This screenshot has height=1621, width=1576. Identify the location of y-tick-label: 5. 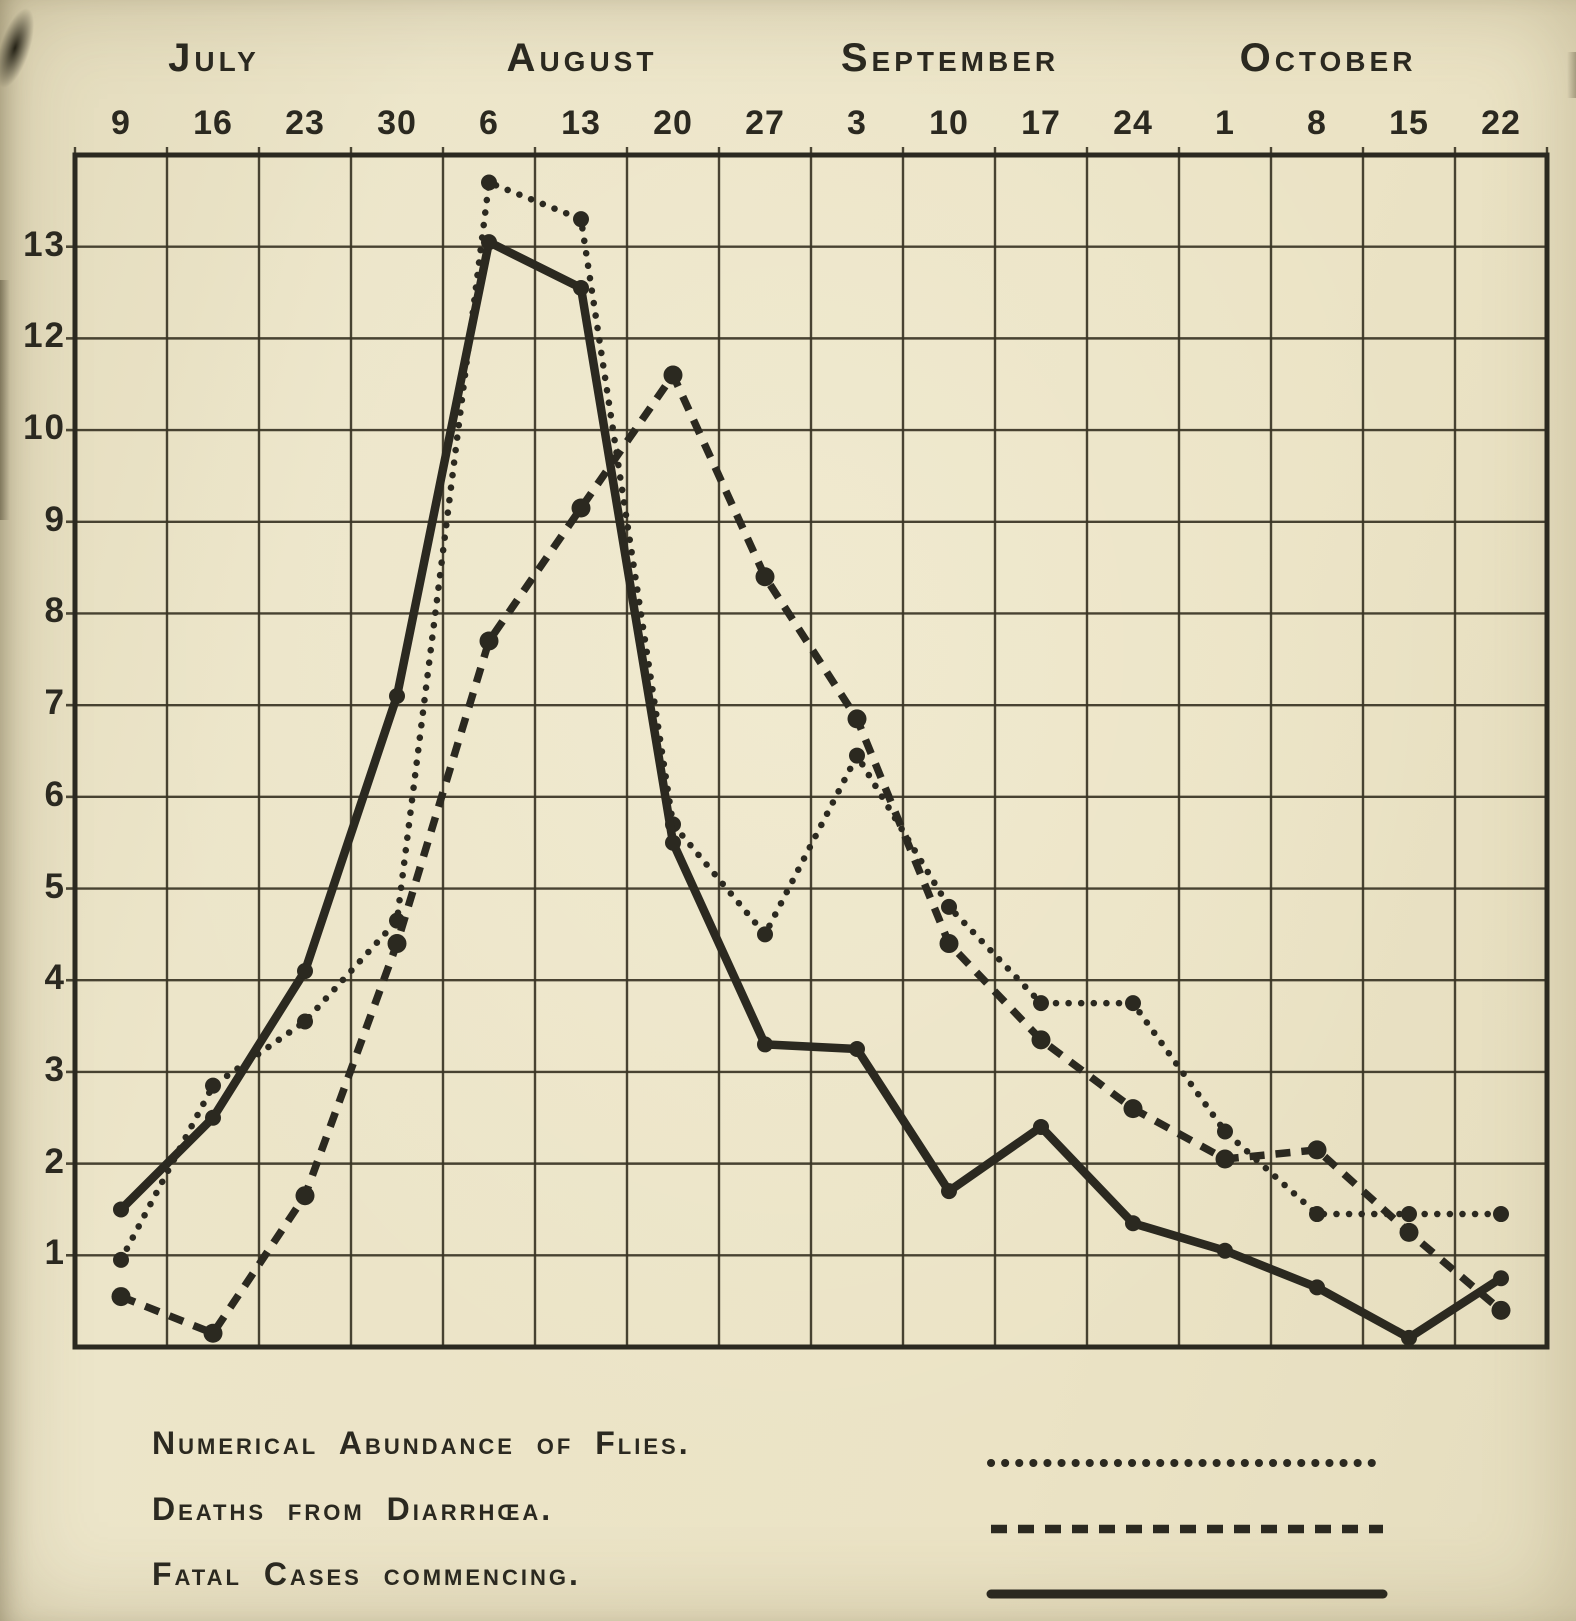
(55, 886).